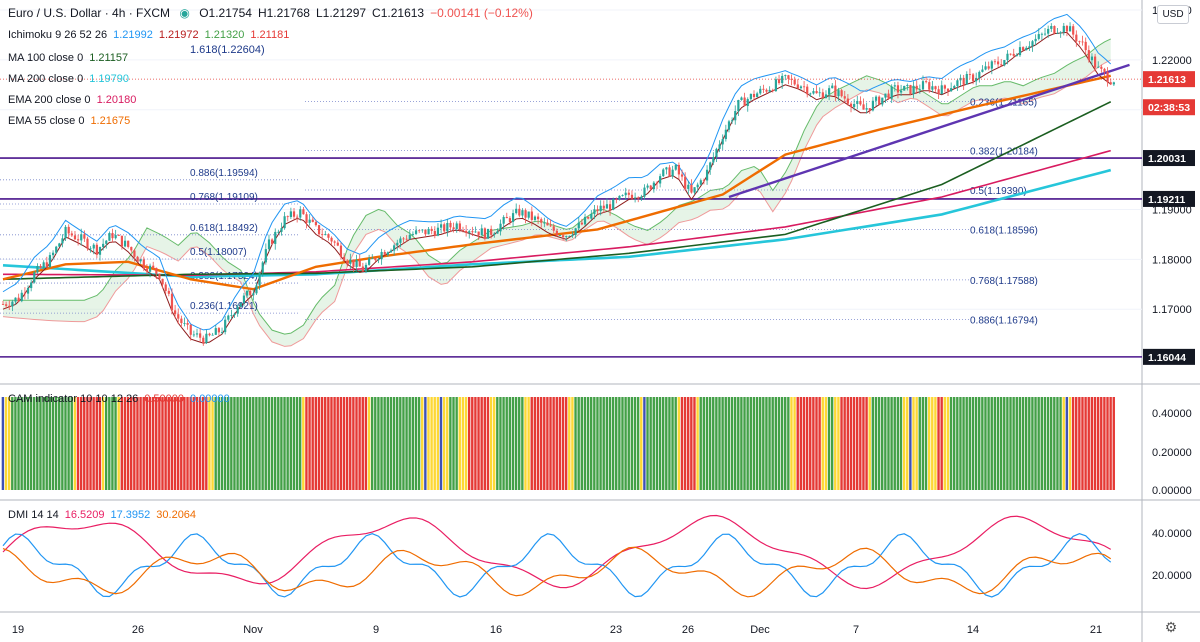 Image resolution: width=1200 pixels, height=642 pixels. What do you see at coordinates (116, 100) in the screenshot?
I see `legend-value: 1.20180` at bounding box center [116, 100].